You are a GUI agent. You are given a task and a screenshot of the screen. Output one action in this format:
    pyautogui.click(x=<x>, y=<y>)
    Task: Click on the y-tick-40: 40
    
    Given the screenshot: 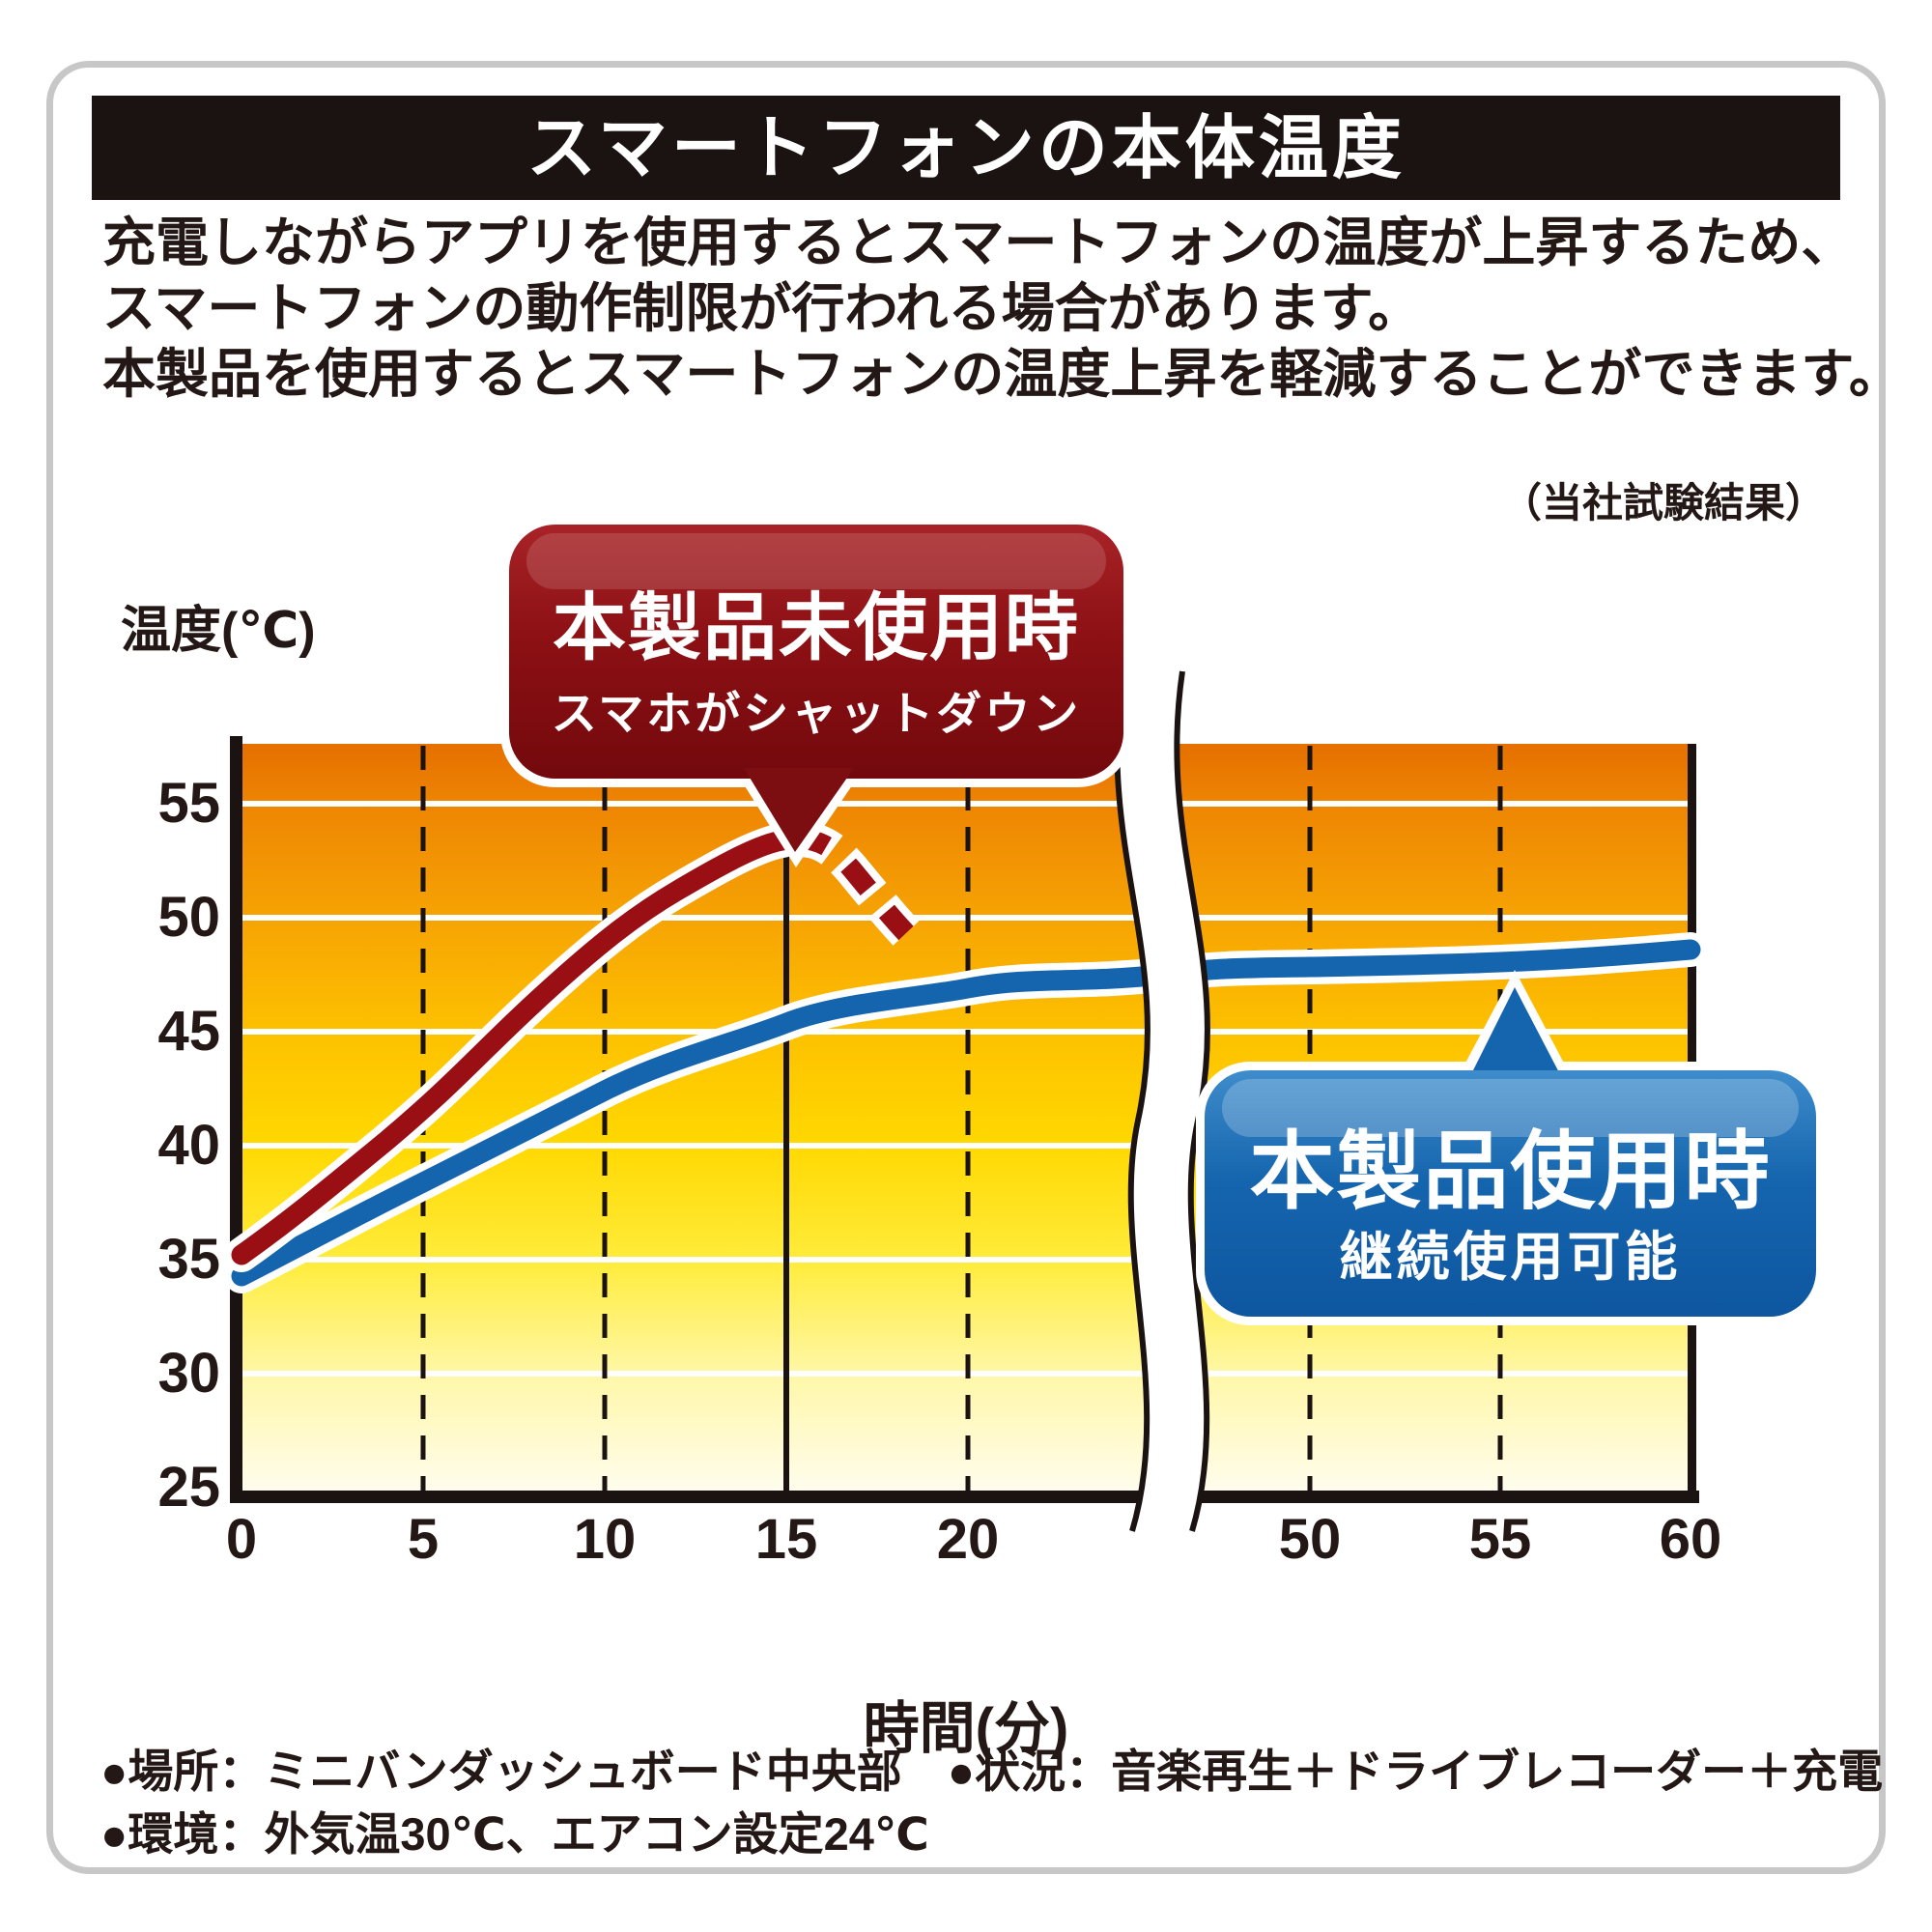 What is the action you would take?
    pyautogui.click(x=188, y=1145)
    